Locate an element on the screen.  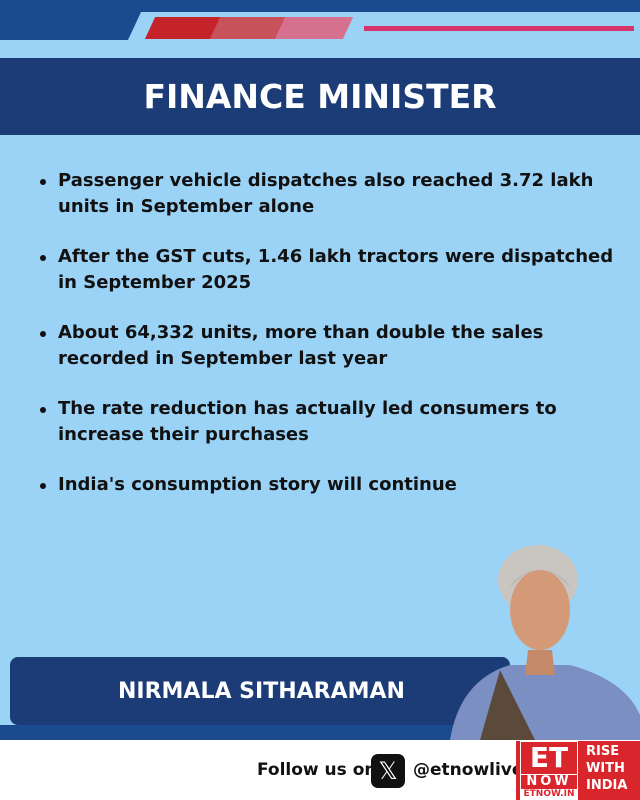
tagline-line: WITH is located at coordinates (605, 768).